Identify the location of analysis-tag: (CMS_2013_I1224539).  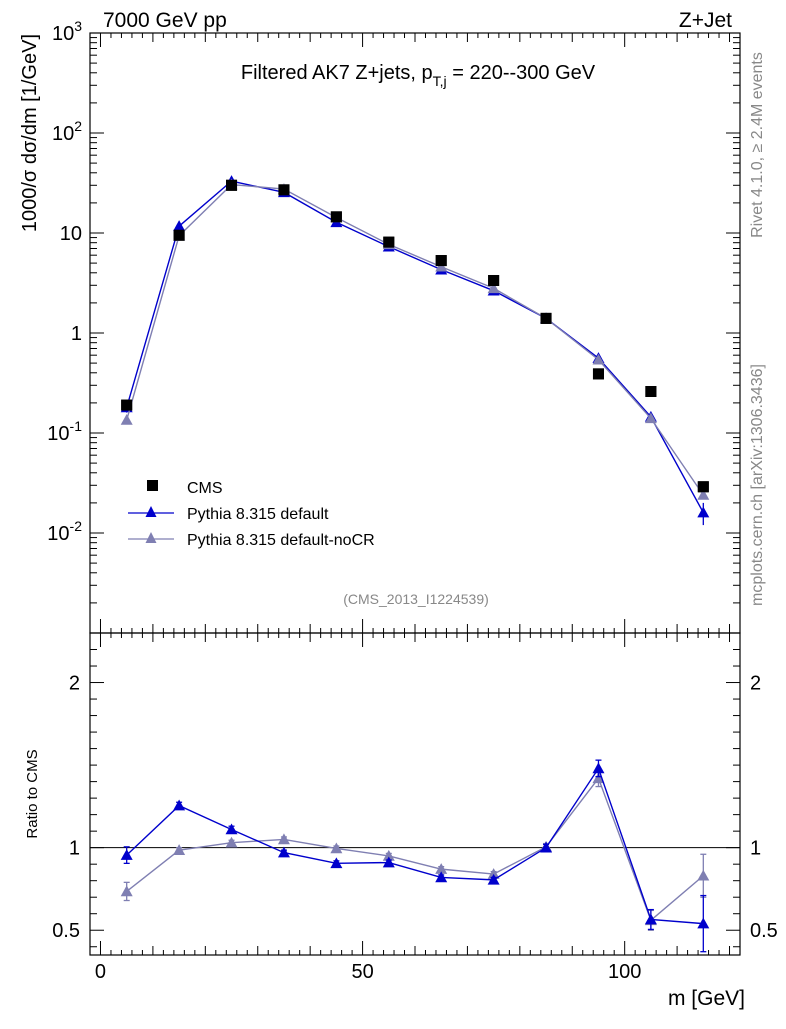
(416, 599).